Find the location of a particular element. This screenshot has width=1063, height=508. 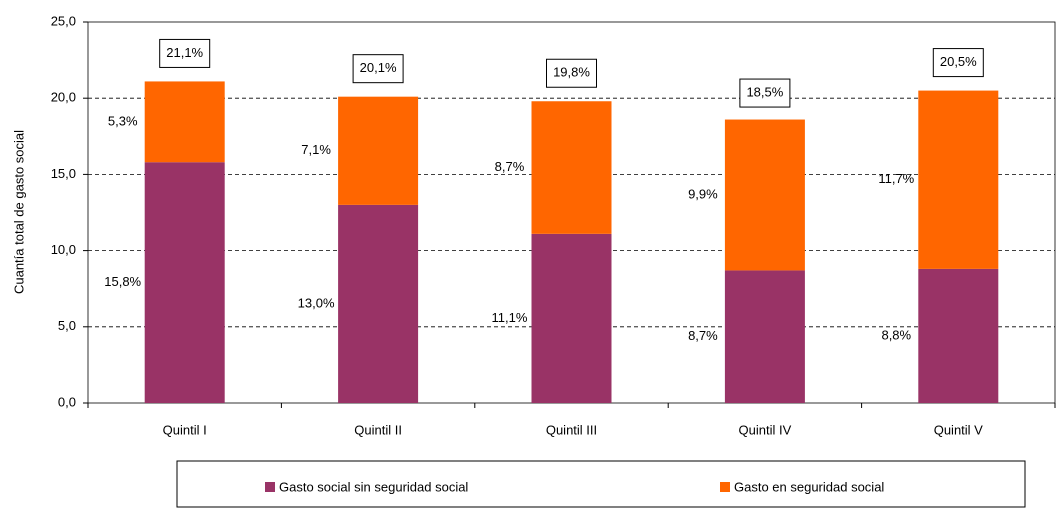

legend-label: Gasto en seguridad social is located at coordinates (809, 486).